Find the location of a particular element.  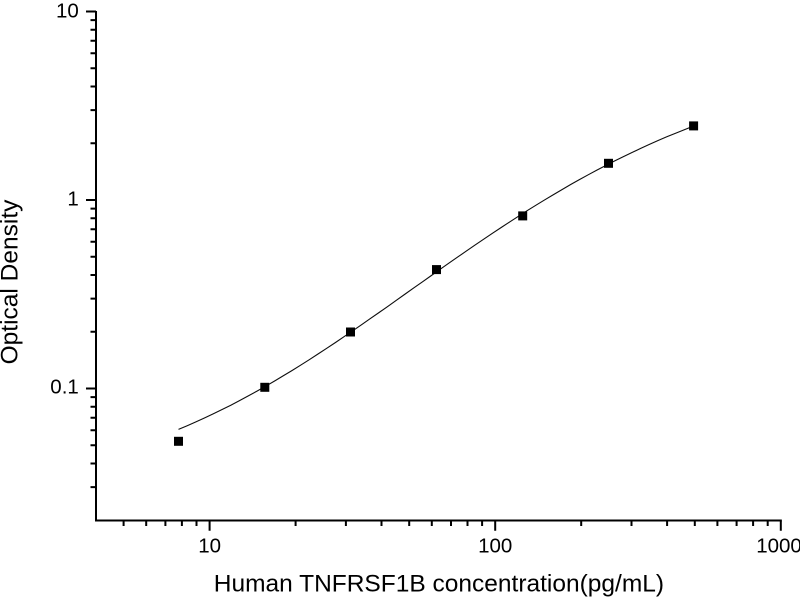

svg-text: 0.1 is located at coordinates (64, 387).